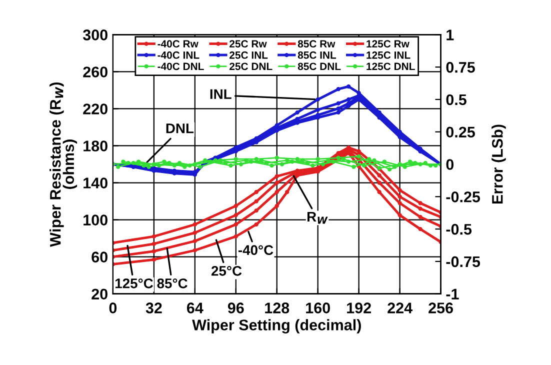 This screenshot has width=551, height=365. Describe the element at coordinates (463, 197) in the screenshot. I see `y2-tick-label: -0.25` at that location.